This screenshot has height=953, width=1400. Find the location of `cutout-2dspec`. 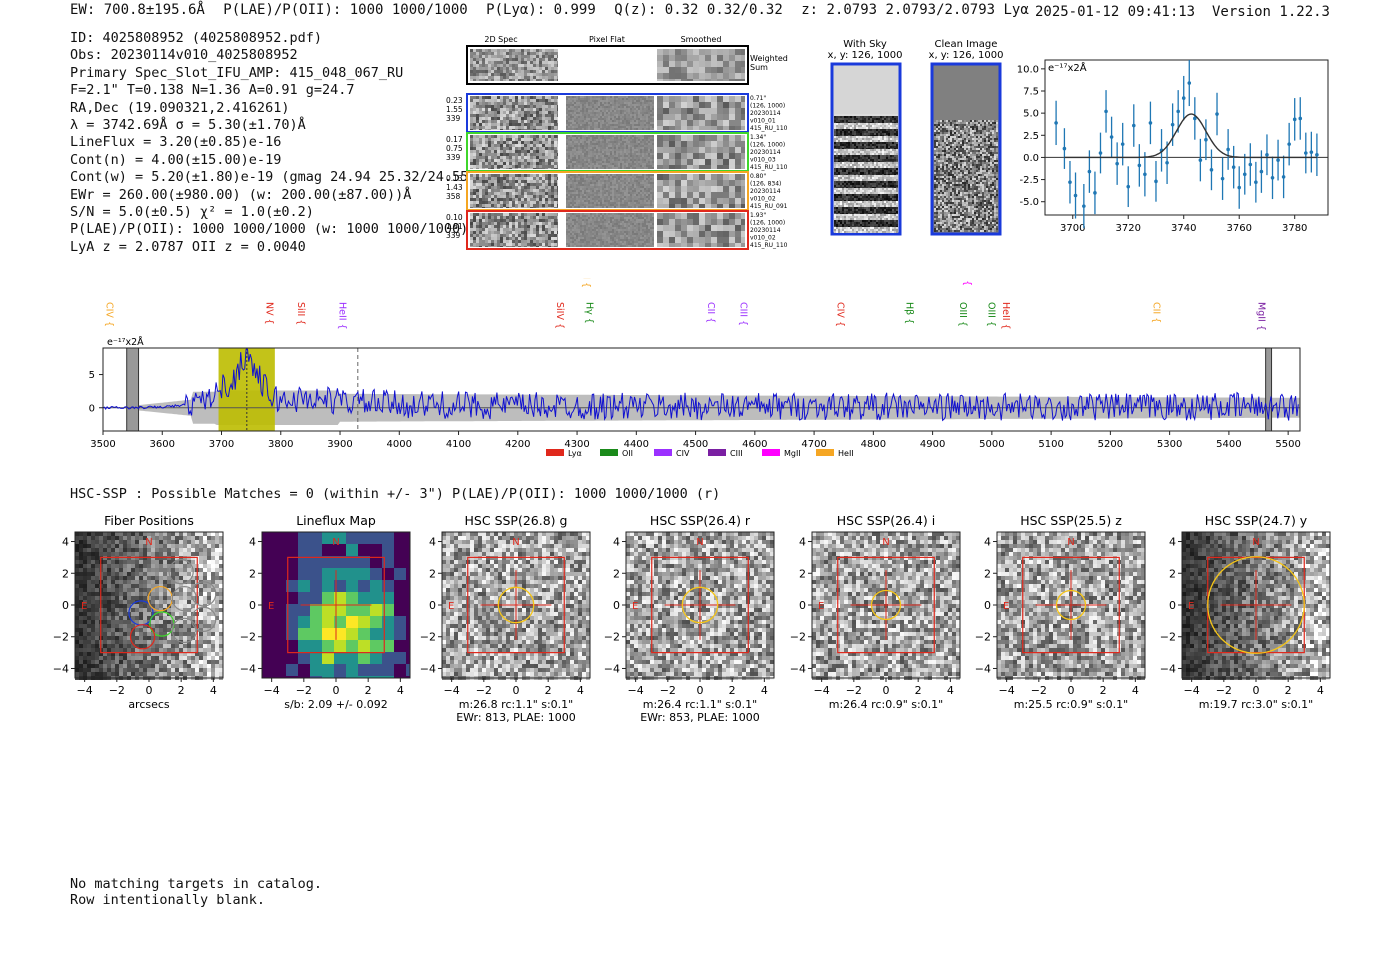

cutout-2dspec is located at coordinates (514, 230).